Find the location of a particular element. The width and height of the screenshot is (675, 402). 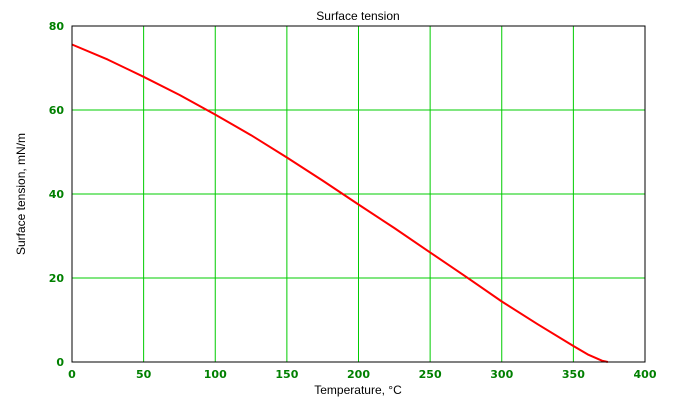

x-tick-label: 100 is located at coordinates (215, 374).